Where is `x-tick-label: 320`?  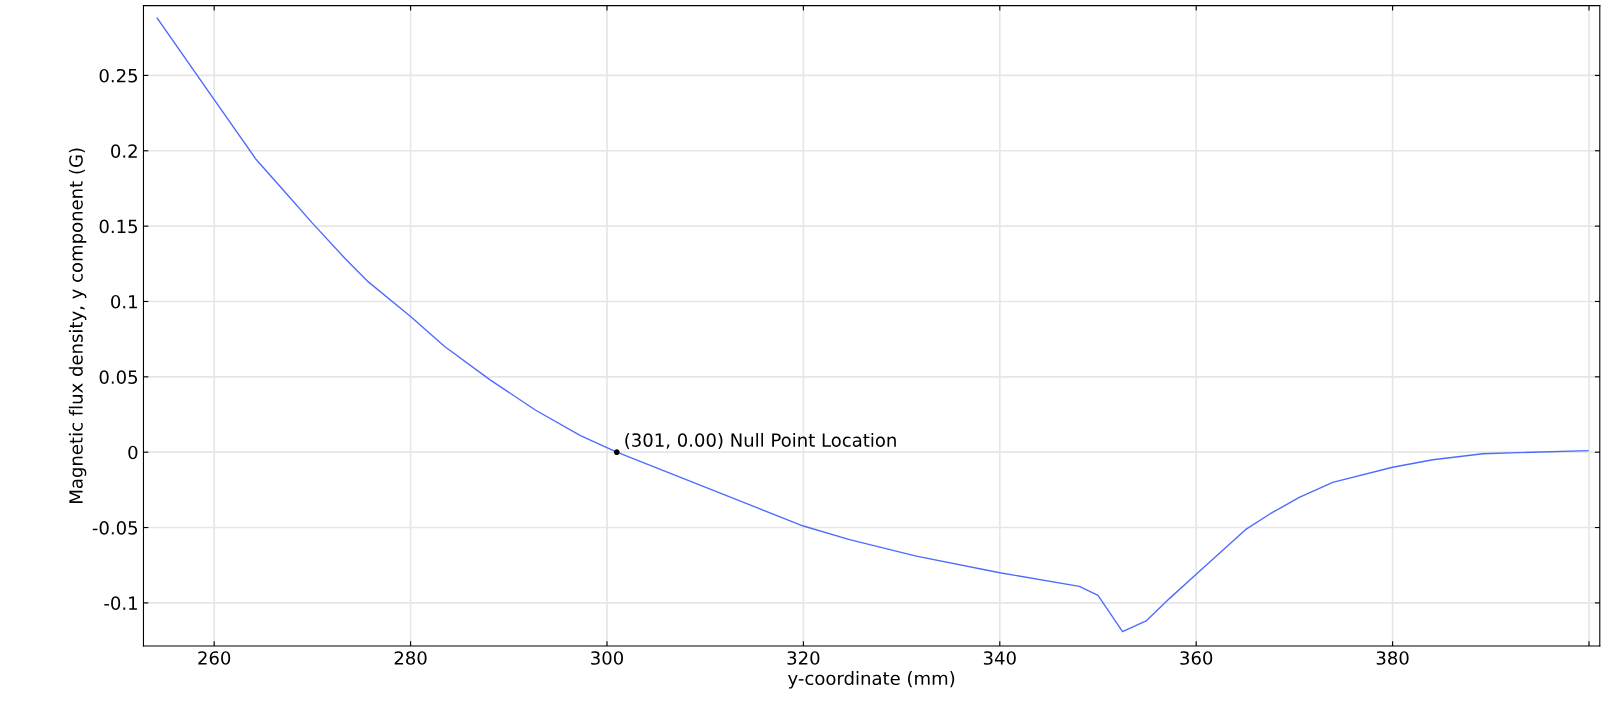
x-tick-label: 320 is located at coordinates (803, 658).